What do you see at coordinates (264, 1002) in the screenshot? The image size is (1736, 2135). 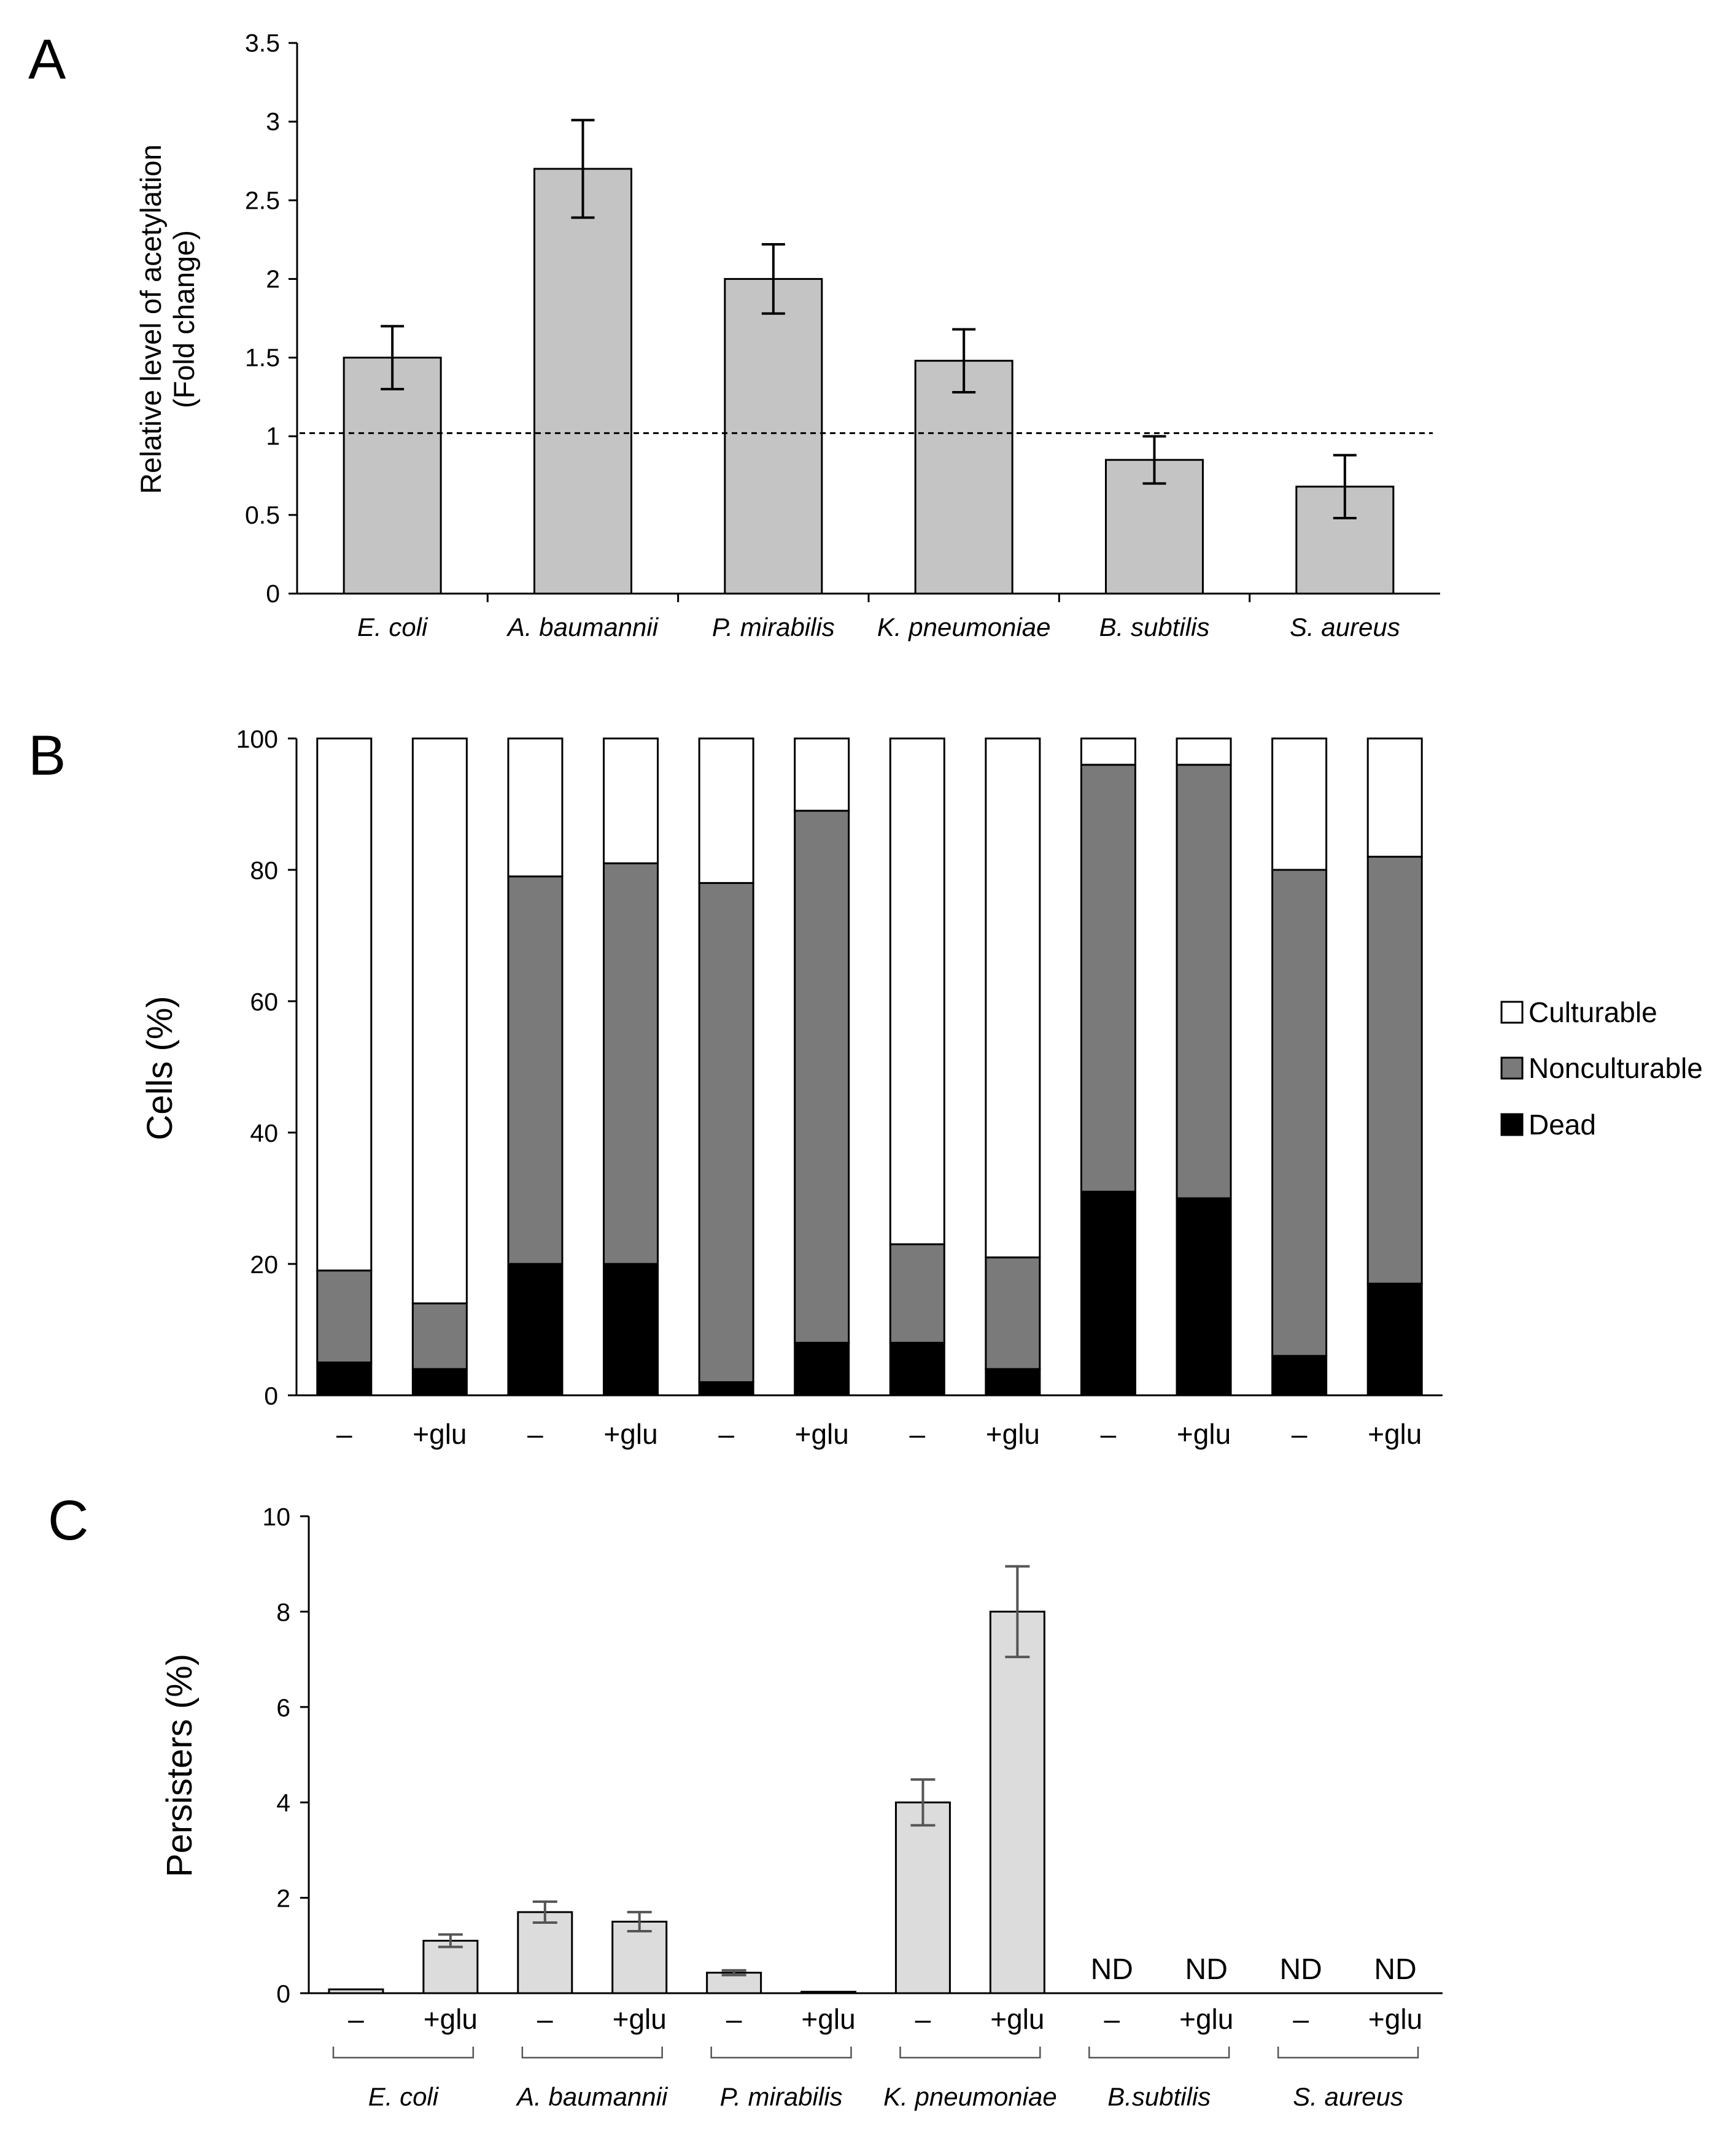 I see `panel-b-ytick-label: 60` at bounding box center [264, 1002].